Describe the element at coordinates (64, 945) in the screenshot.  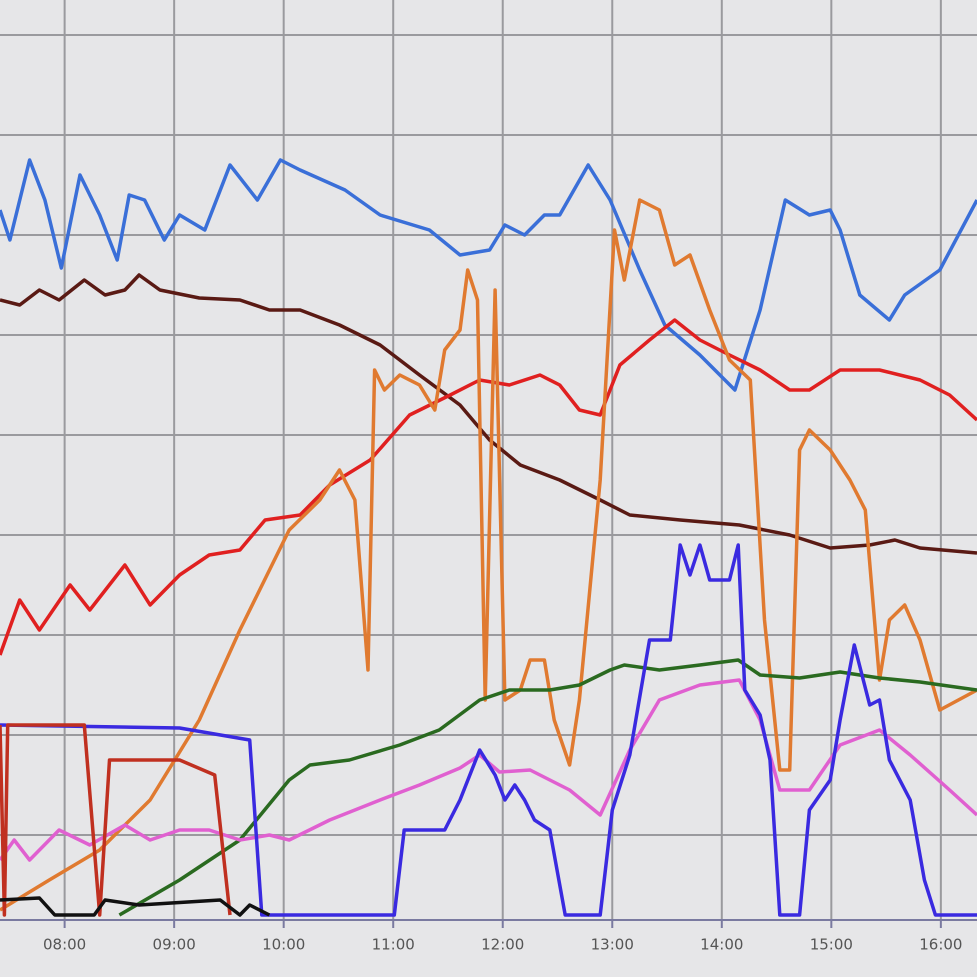
I see `x-tick-label: 08:00` at that location.